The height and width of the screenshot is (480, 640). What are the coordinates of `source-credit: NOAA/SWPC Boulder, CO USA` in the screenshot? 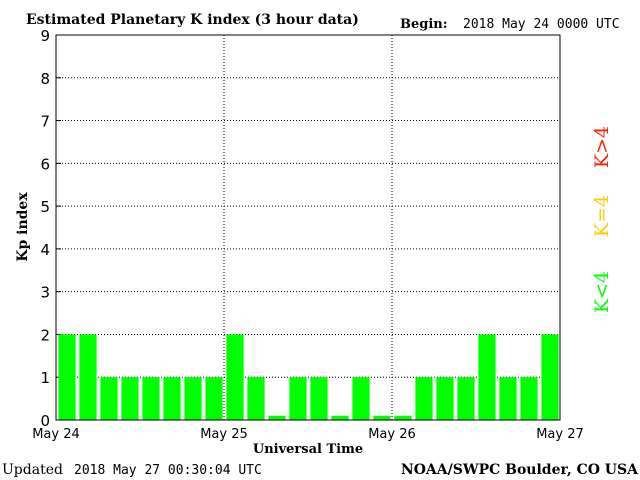 It's located at (520, 470).